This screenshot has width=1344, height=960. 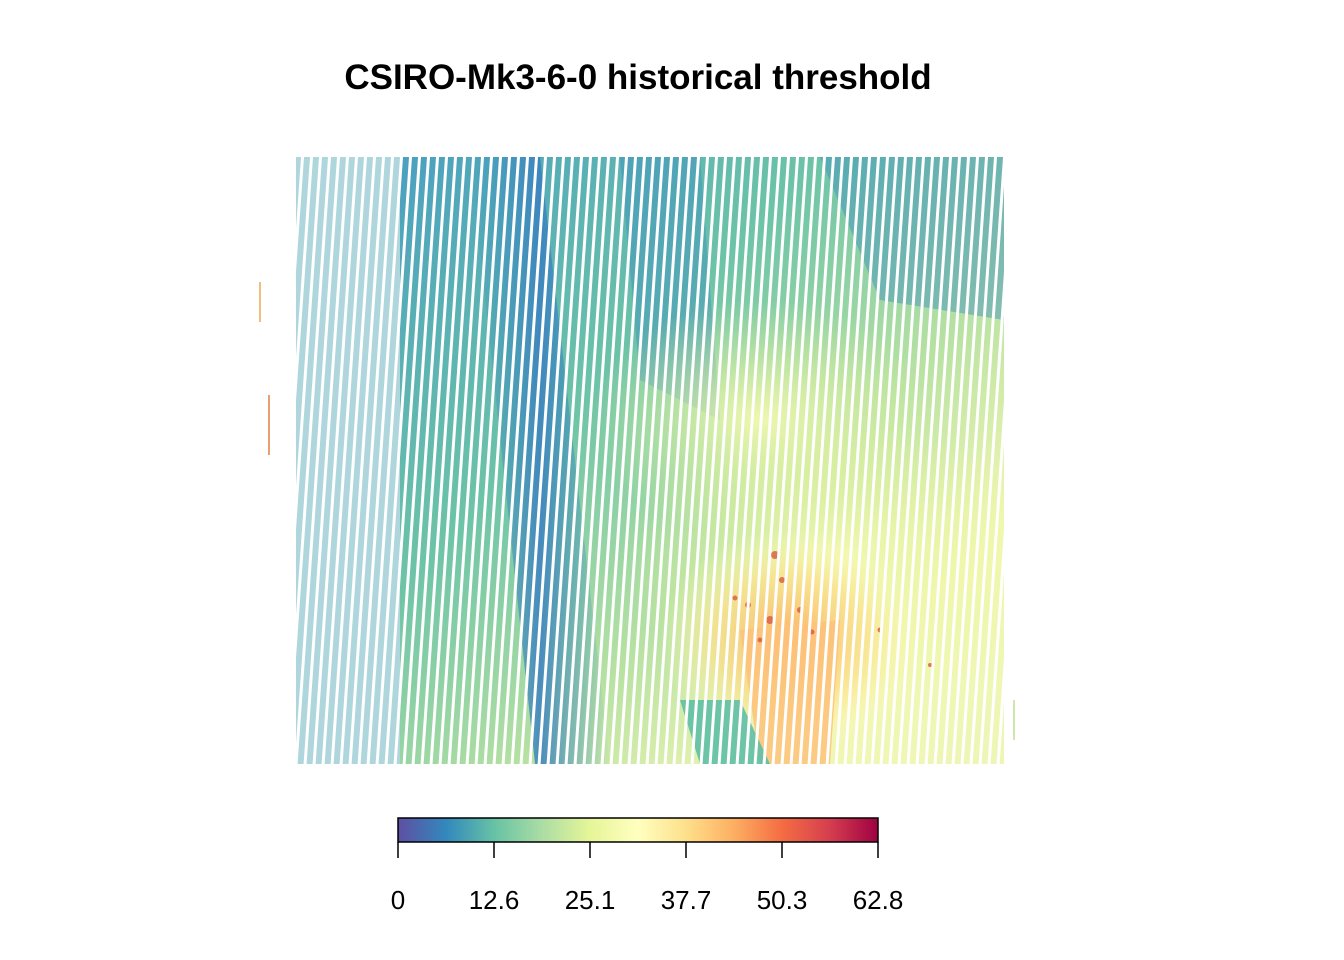 I want to click on colorbar-tick-label: 62.8, so click(x=878, y=900).